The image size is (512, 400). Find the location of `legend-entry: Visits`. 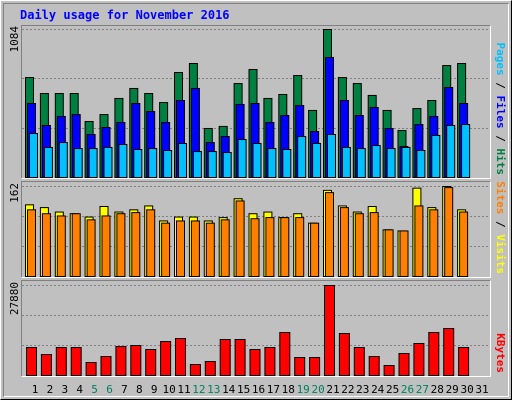

legend-entry: Visits is located at coordinates (500, 254).